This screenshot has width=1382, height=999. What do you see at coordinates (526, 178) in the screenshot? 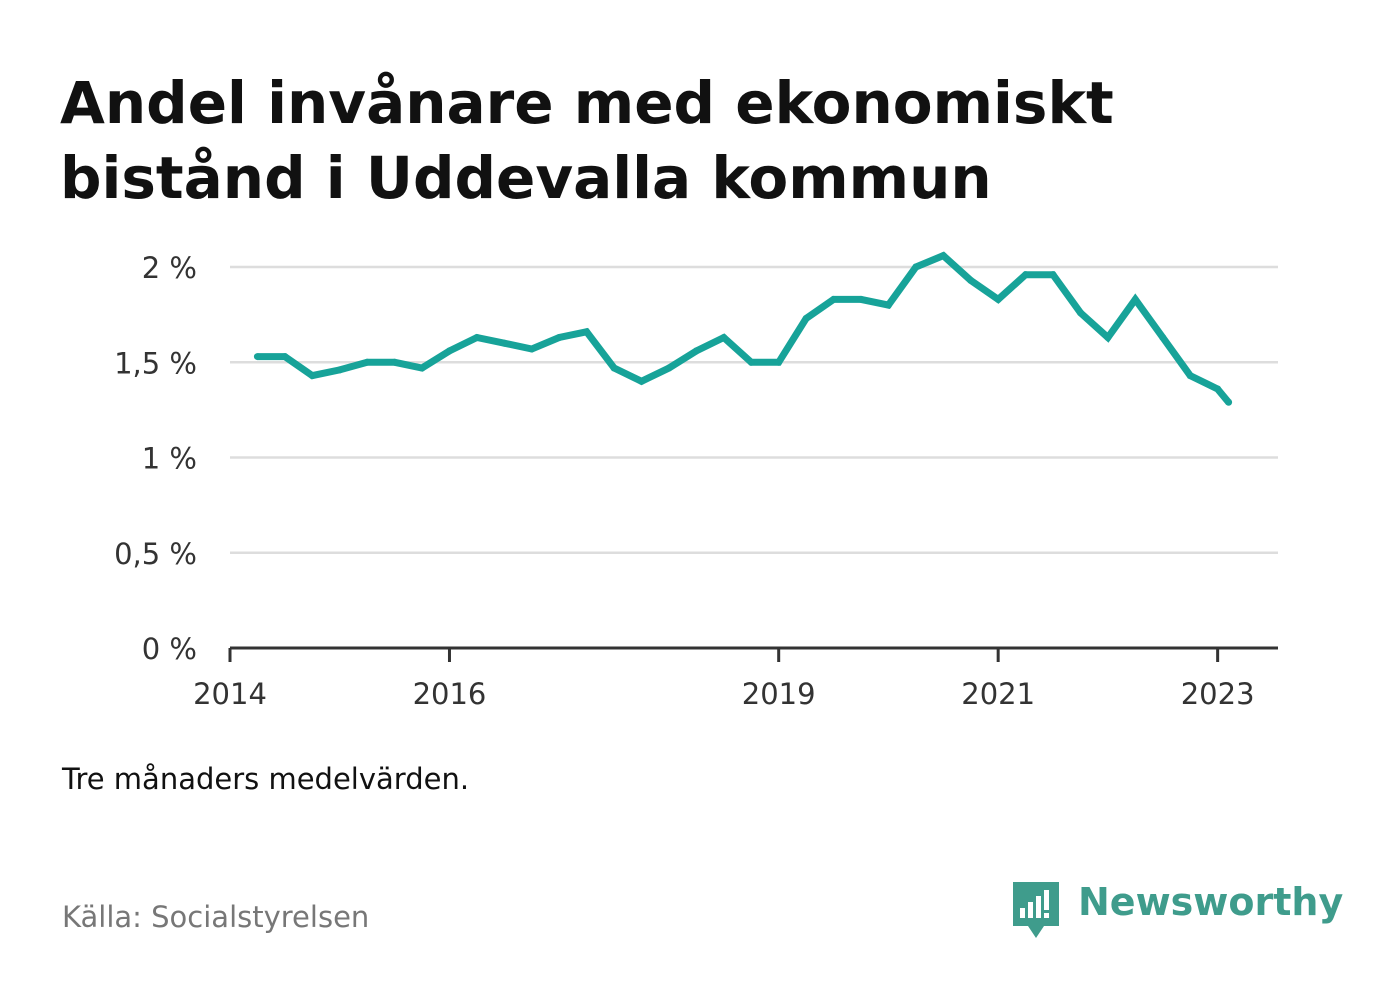
I see `chart-title-line-2: bistånd i Uddevalla kommun` at bounding box center [526, 178].